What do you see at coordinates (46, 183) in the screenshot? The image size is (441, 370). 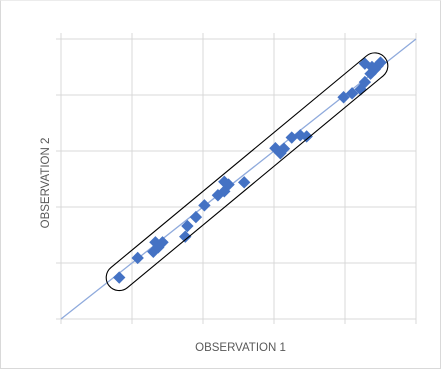 I see `y-axis-title: OBSERVATION 2` at bounding box center [46, 183].